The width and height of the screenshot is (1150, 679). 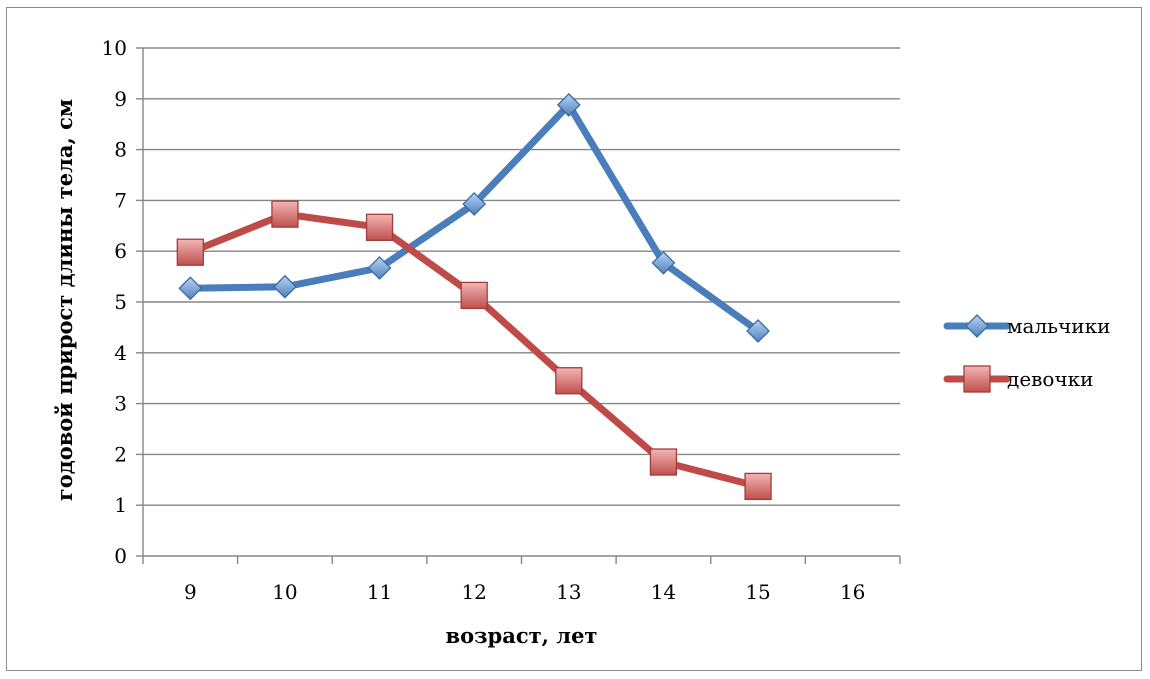 What do you see at coordinates (120, 251) in the screenshot?
I see `y-tick-label: 6` at bounding box center [120, 251].